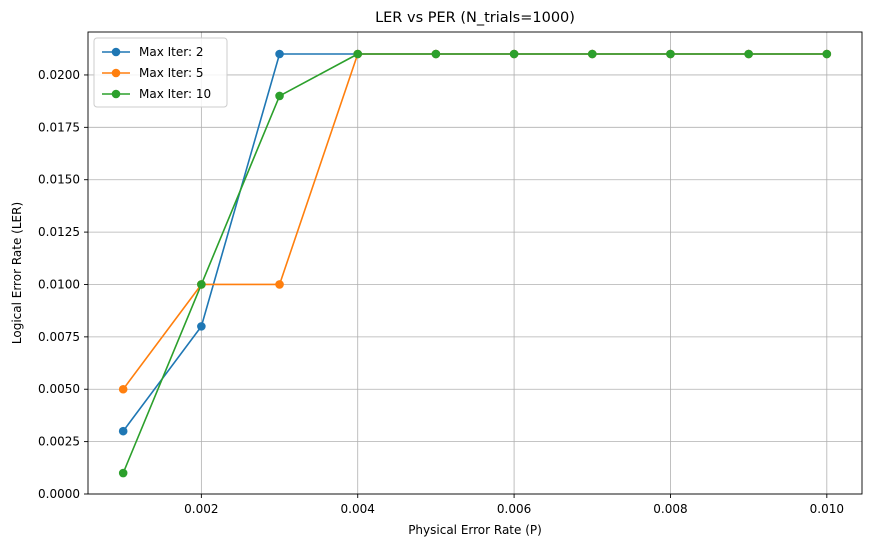 This screenshot has width=872, height=547. What do you see at coordinates (175, 94) in the screenshot?
I see `legend-label-3: Max Iter: 10` at bounding box center [175, 94].